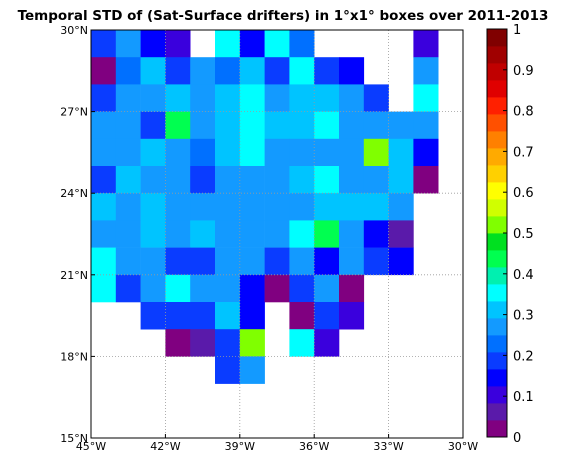 This screenshot has width=566, height=452. I want to click on x-tick-label: 36°W, so click(314, 446).